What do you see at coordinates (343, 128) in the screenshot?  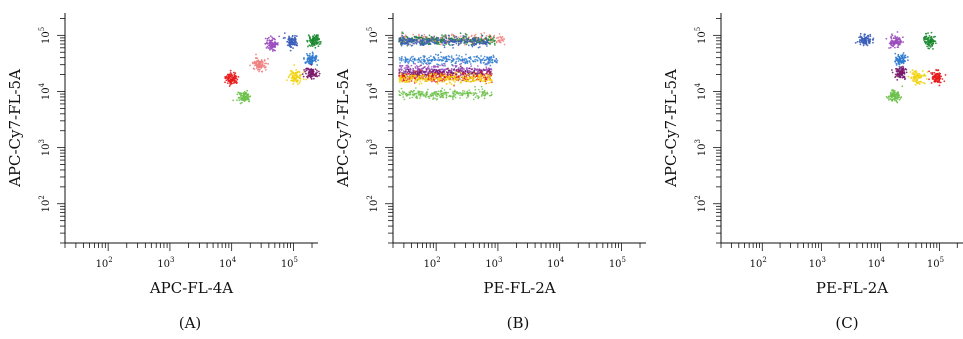 I see `y-axis-label: APC-Cy7-FL-5A` at bounding box center [343, 128].